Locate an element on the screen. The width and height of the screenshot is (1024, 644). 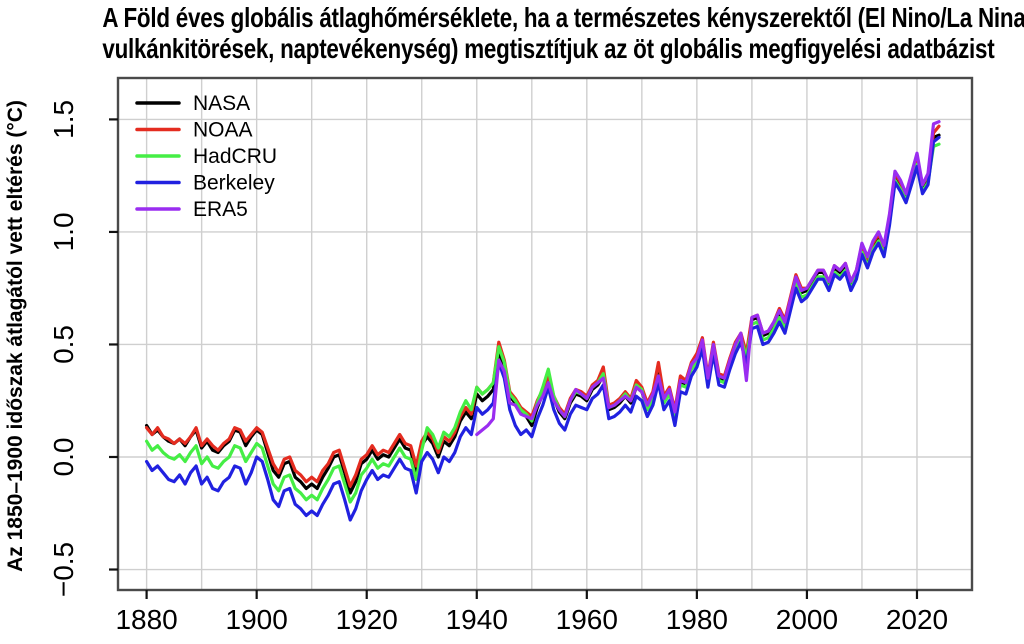
y-tick-label: 0.5 is located at coordinates (63, 344).